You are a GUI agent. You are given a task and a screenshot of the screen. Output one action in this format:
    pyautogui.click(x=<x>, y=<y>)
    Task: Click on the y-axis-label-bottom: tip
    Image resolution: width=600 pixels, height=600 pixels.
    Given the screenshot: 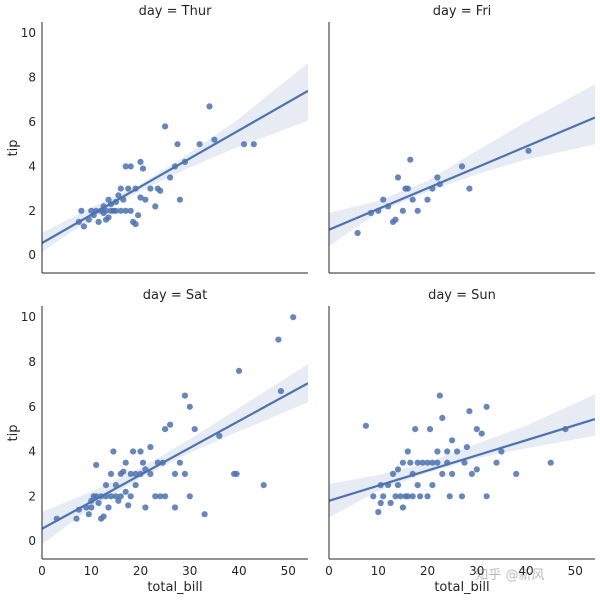 What is the action you would take?
    pyautogui.click(x=13, y=433)
    